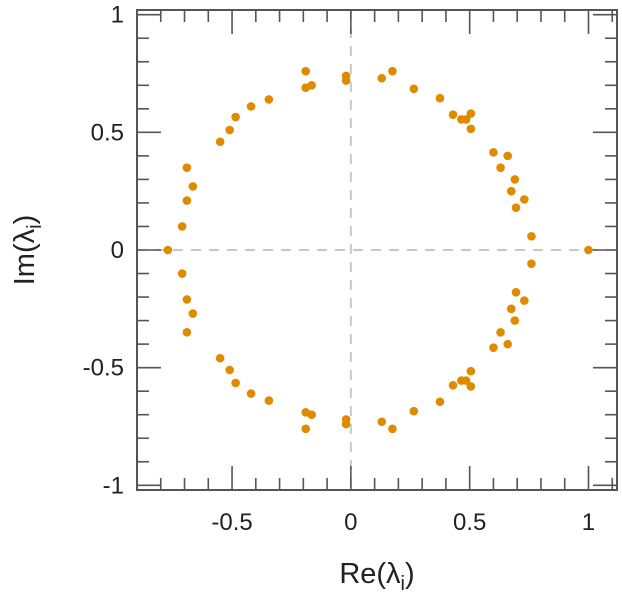  What do you see at coordinates (469, 522) in the screenshot?
I see `x-tick-label: 0.5` at bounding box center [469, 522].